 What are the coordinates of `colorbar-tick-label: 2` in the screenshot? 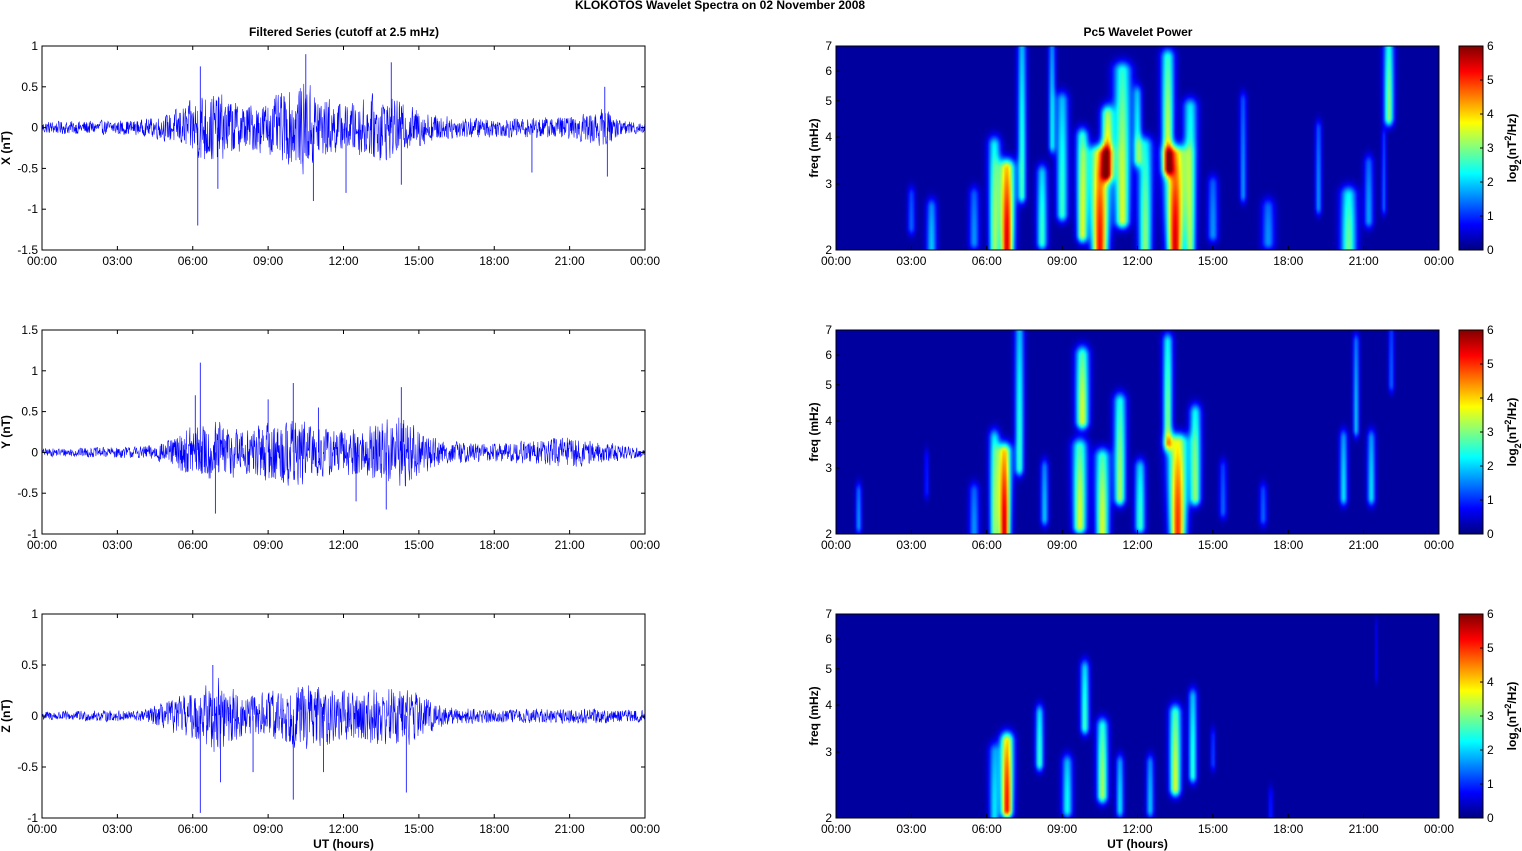 It's located at (1490, 182).